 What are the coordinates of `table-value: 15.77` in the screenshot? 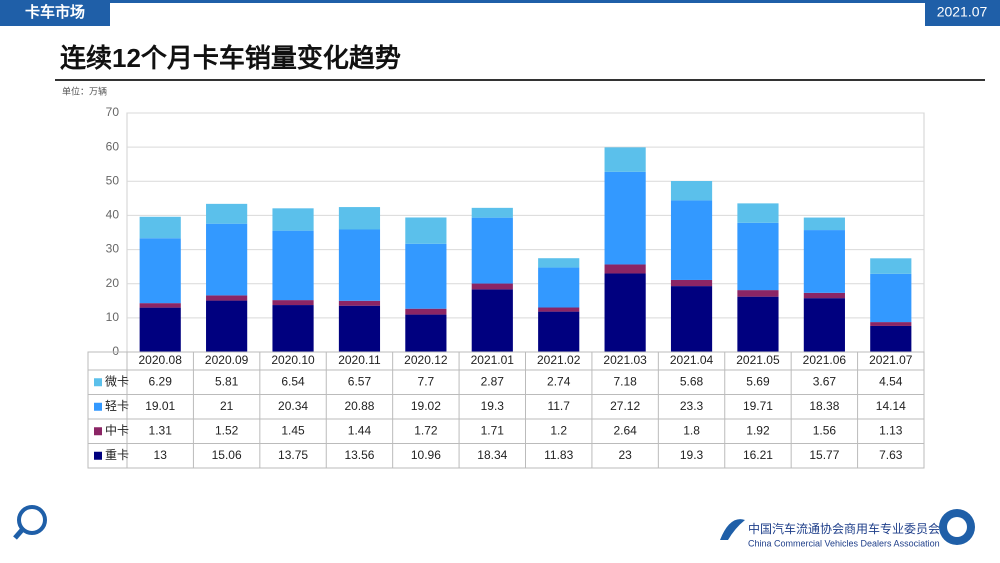 It's located at (824, 455).